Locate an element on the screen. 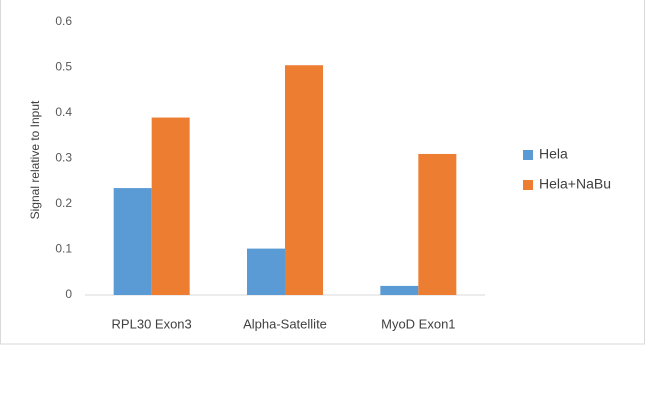 This screenshot has height=410, width=650. y-tick-label: 0.5 is located at coordinates (63, 67).